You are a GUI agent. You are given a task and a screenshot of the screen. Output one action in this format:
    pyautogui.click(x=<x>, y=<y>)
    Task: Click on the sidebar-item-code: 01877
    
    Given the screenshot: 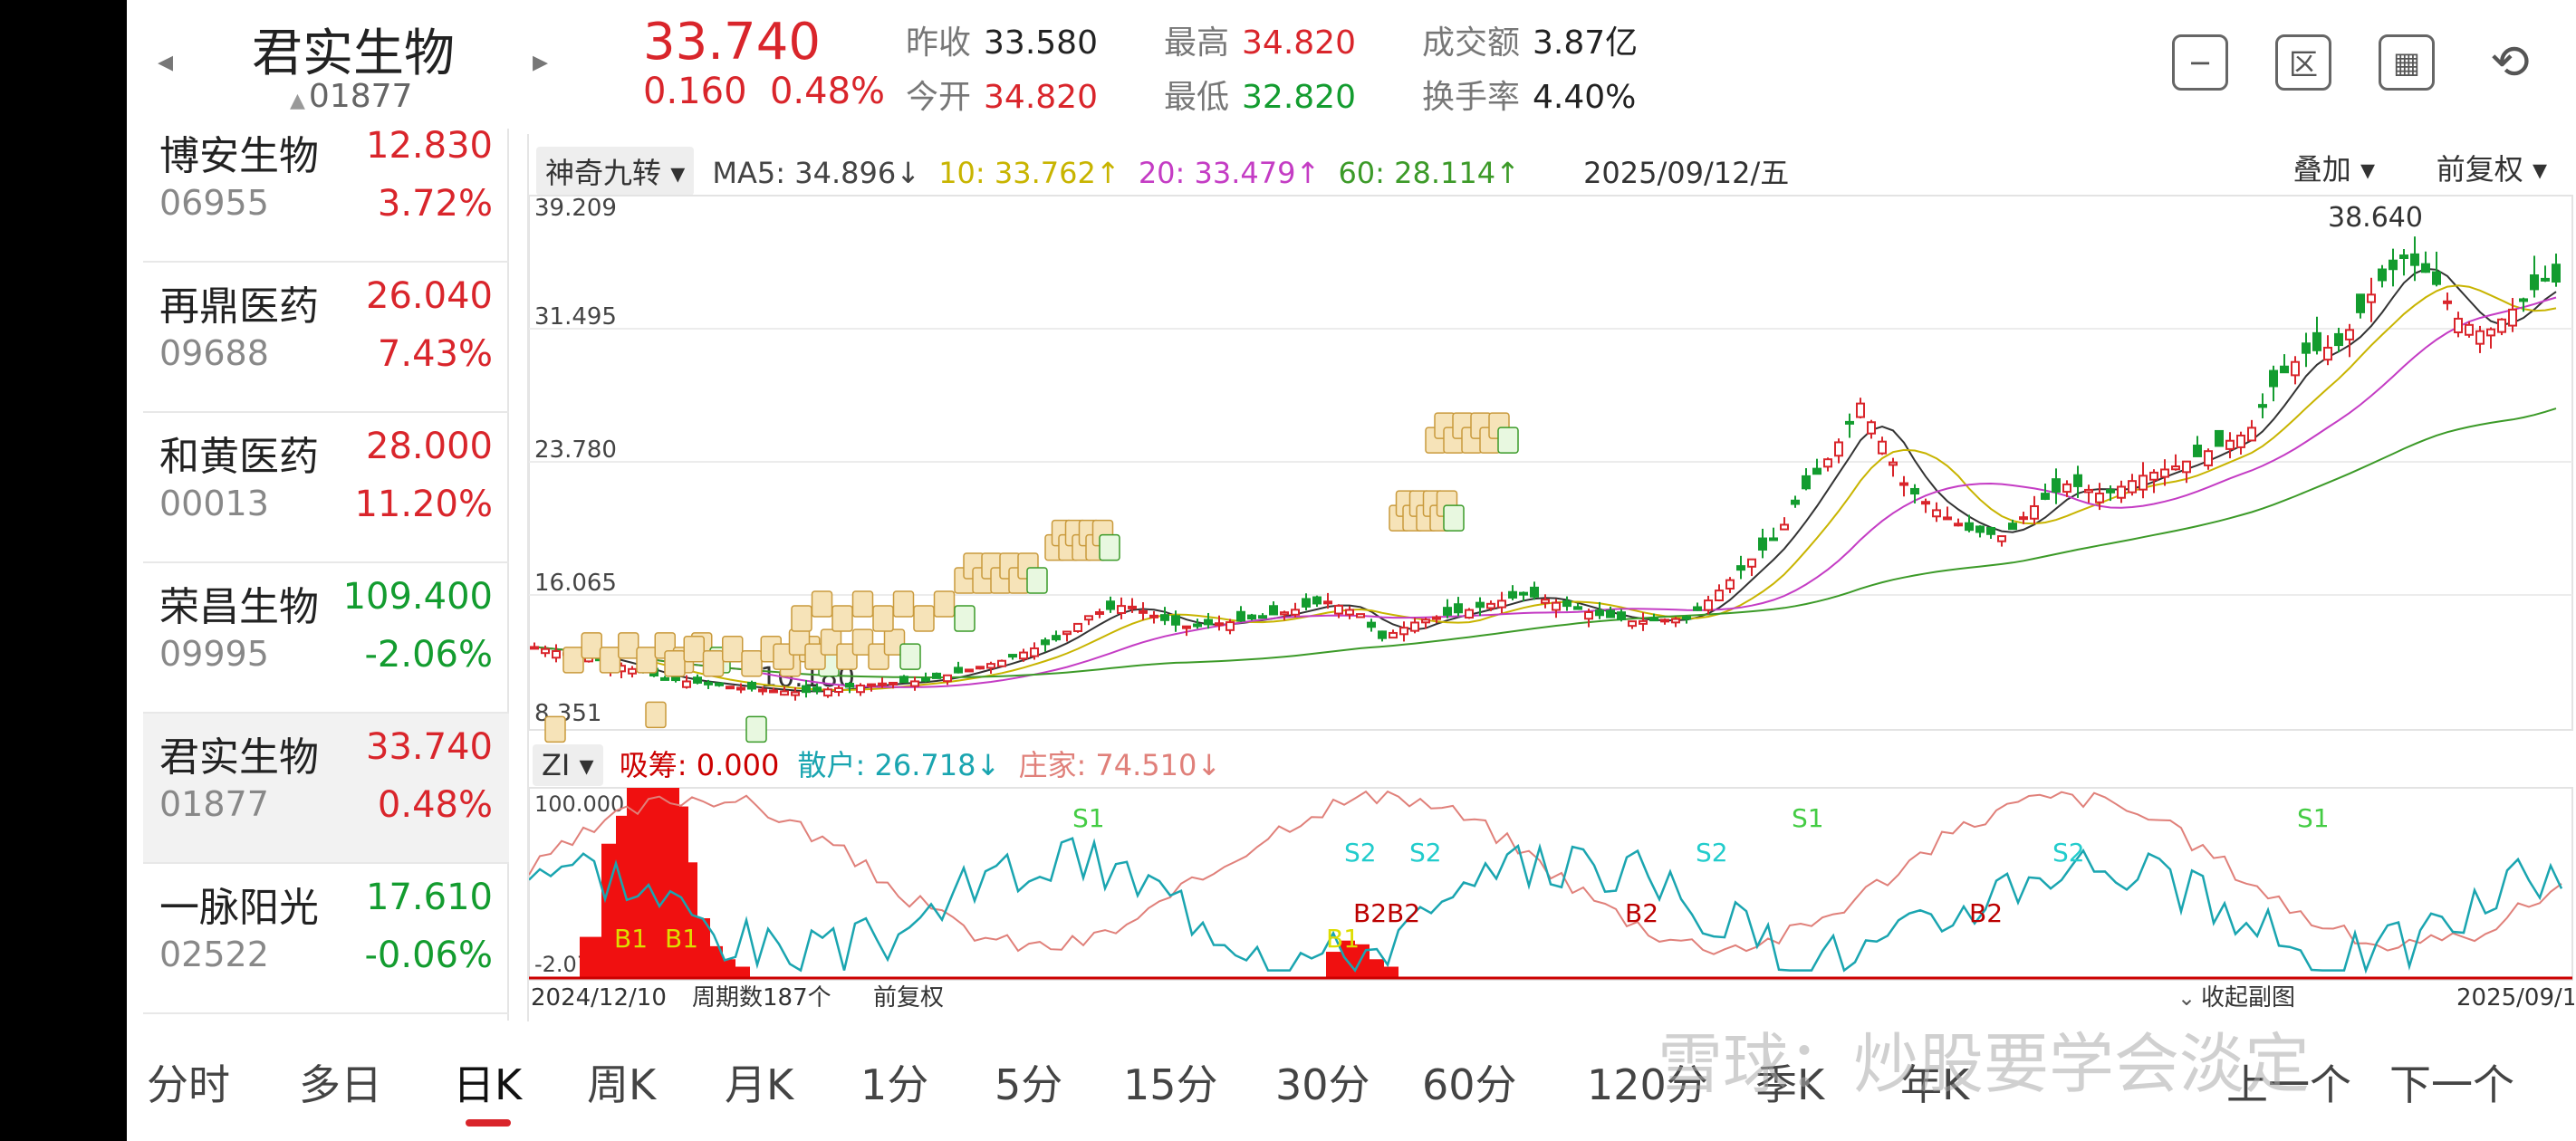 What is the action you would take?
    pyautogui.click(x=214, y=804)
    